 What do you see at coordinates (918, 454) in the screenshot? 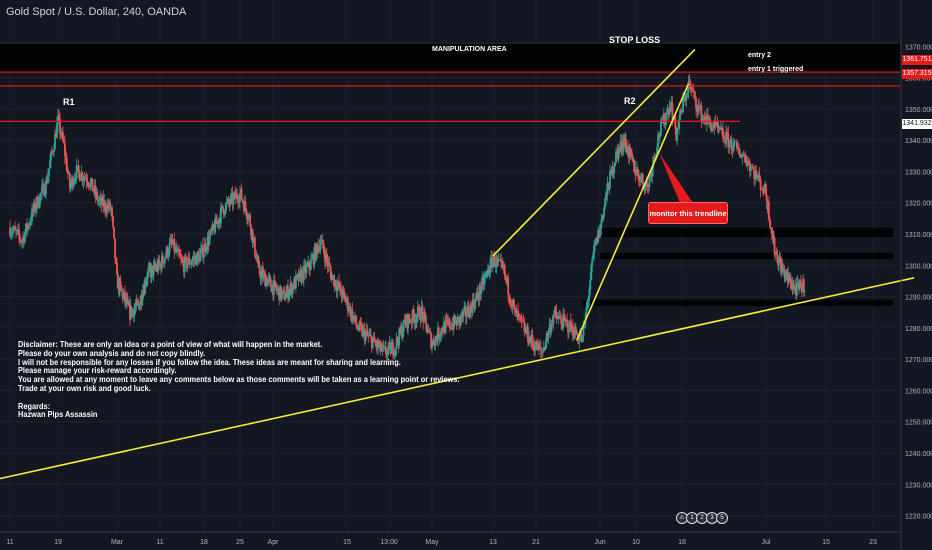
I see `price-tick-label: 1240.000` at bounding box center [918, 454].